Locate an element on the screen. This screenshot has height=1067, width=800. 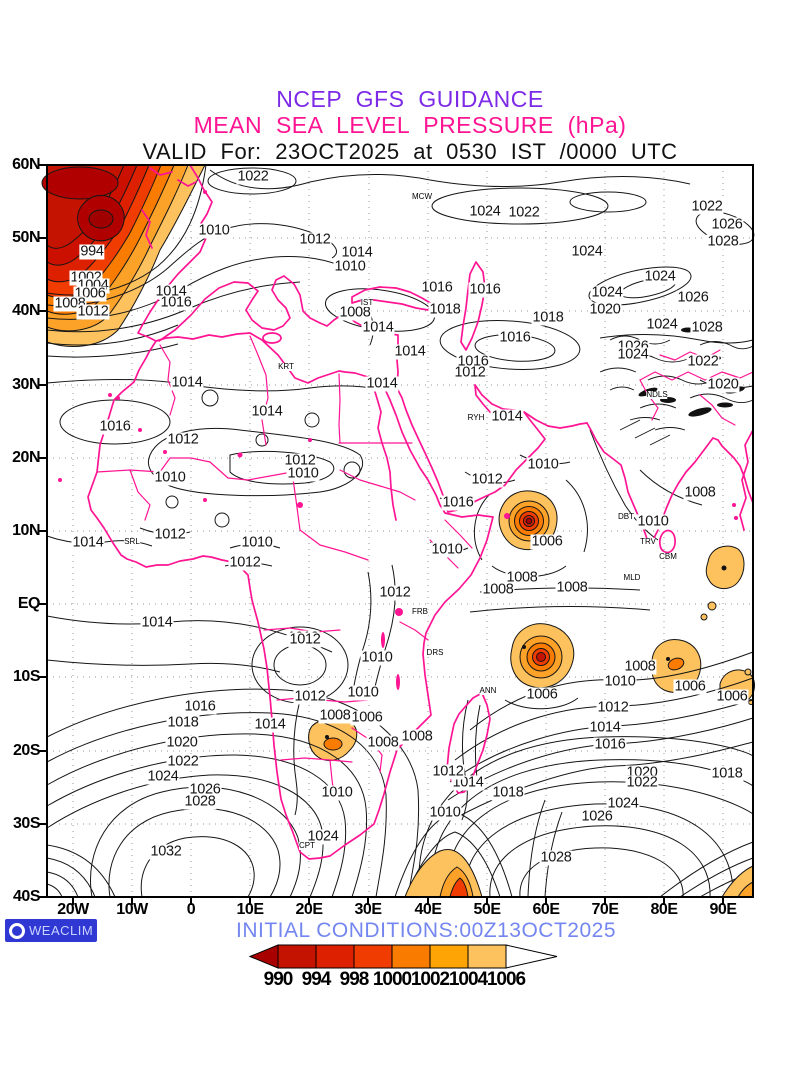
initial-conditions-line: INITIAL CONDITIONS:00Z13OCT2025 is located at coordinates (426, 930).